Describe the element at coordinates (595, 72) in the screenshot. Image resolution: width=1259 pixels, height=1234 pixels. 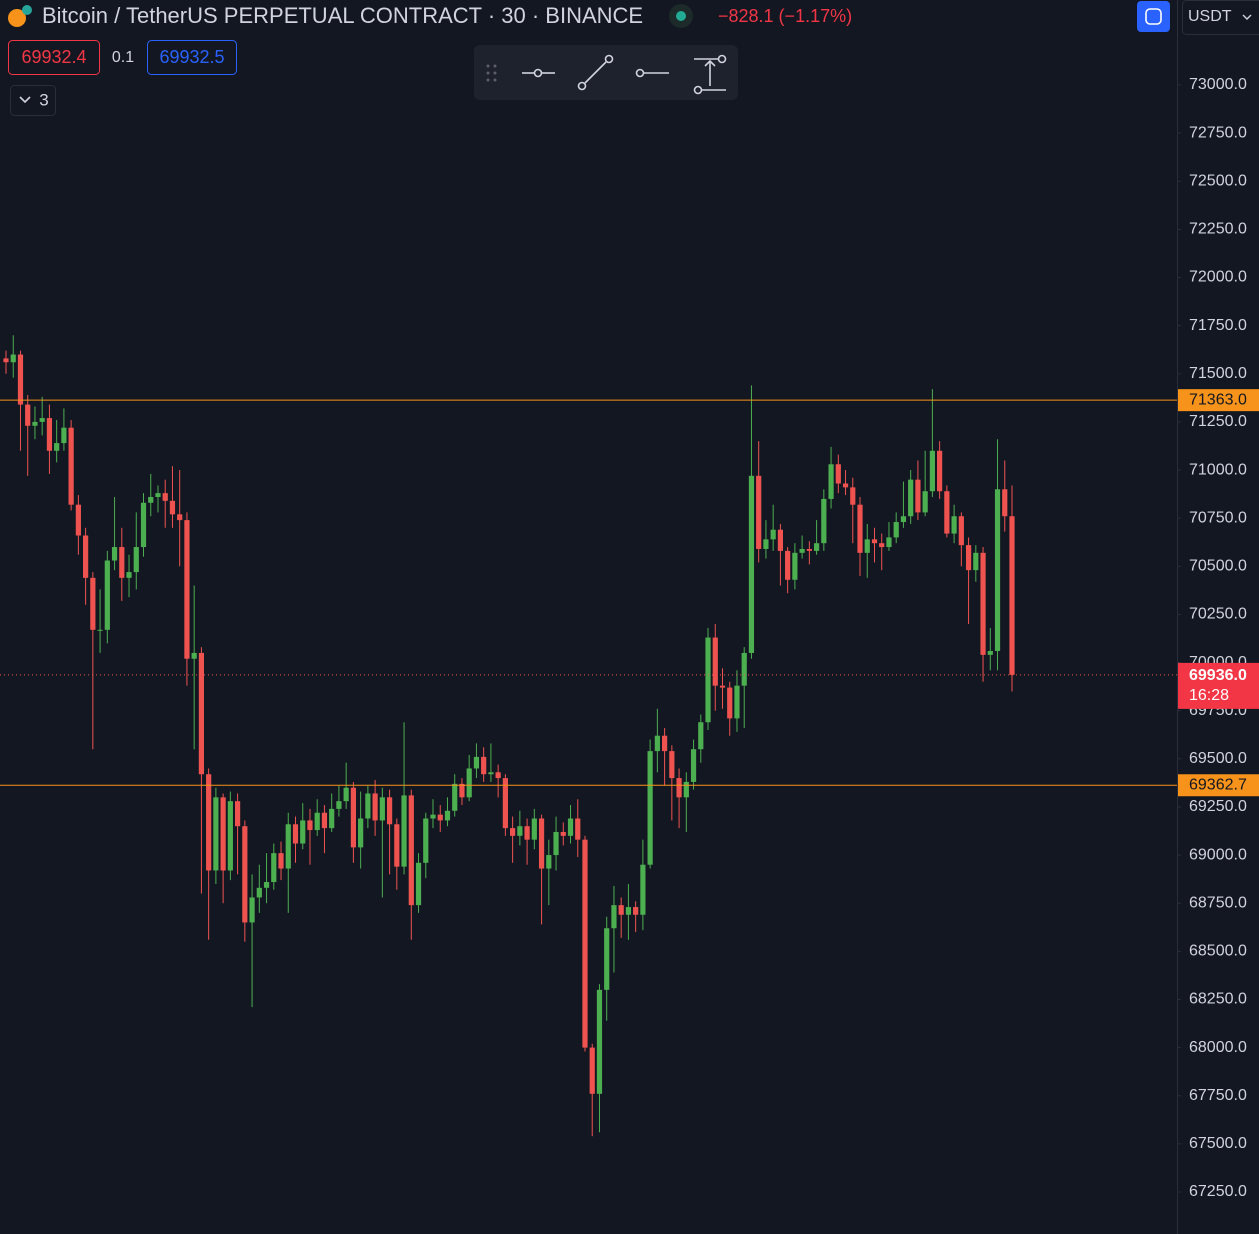
I see `tool-trend-line` at that location.